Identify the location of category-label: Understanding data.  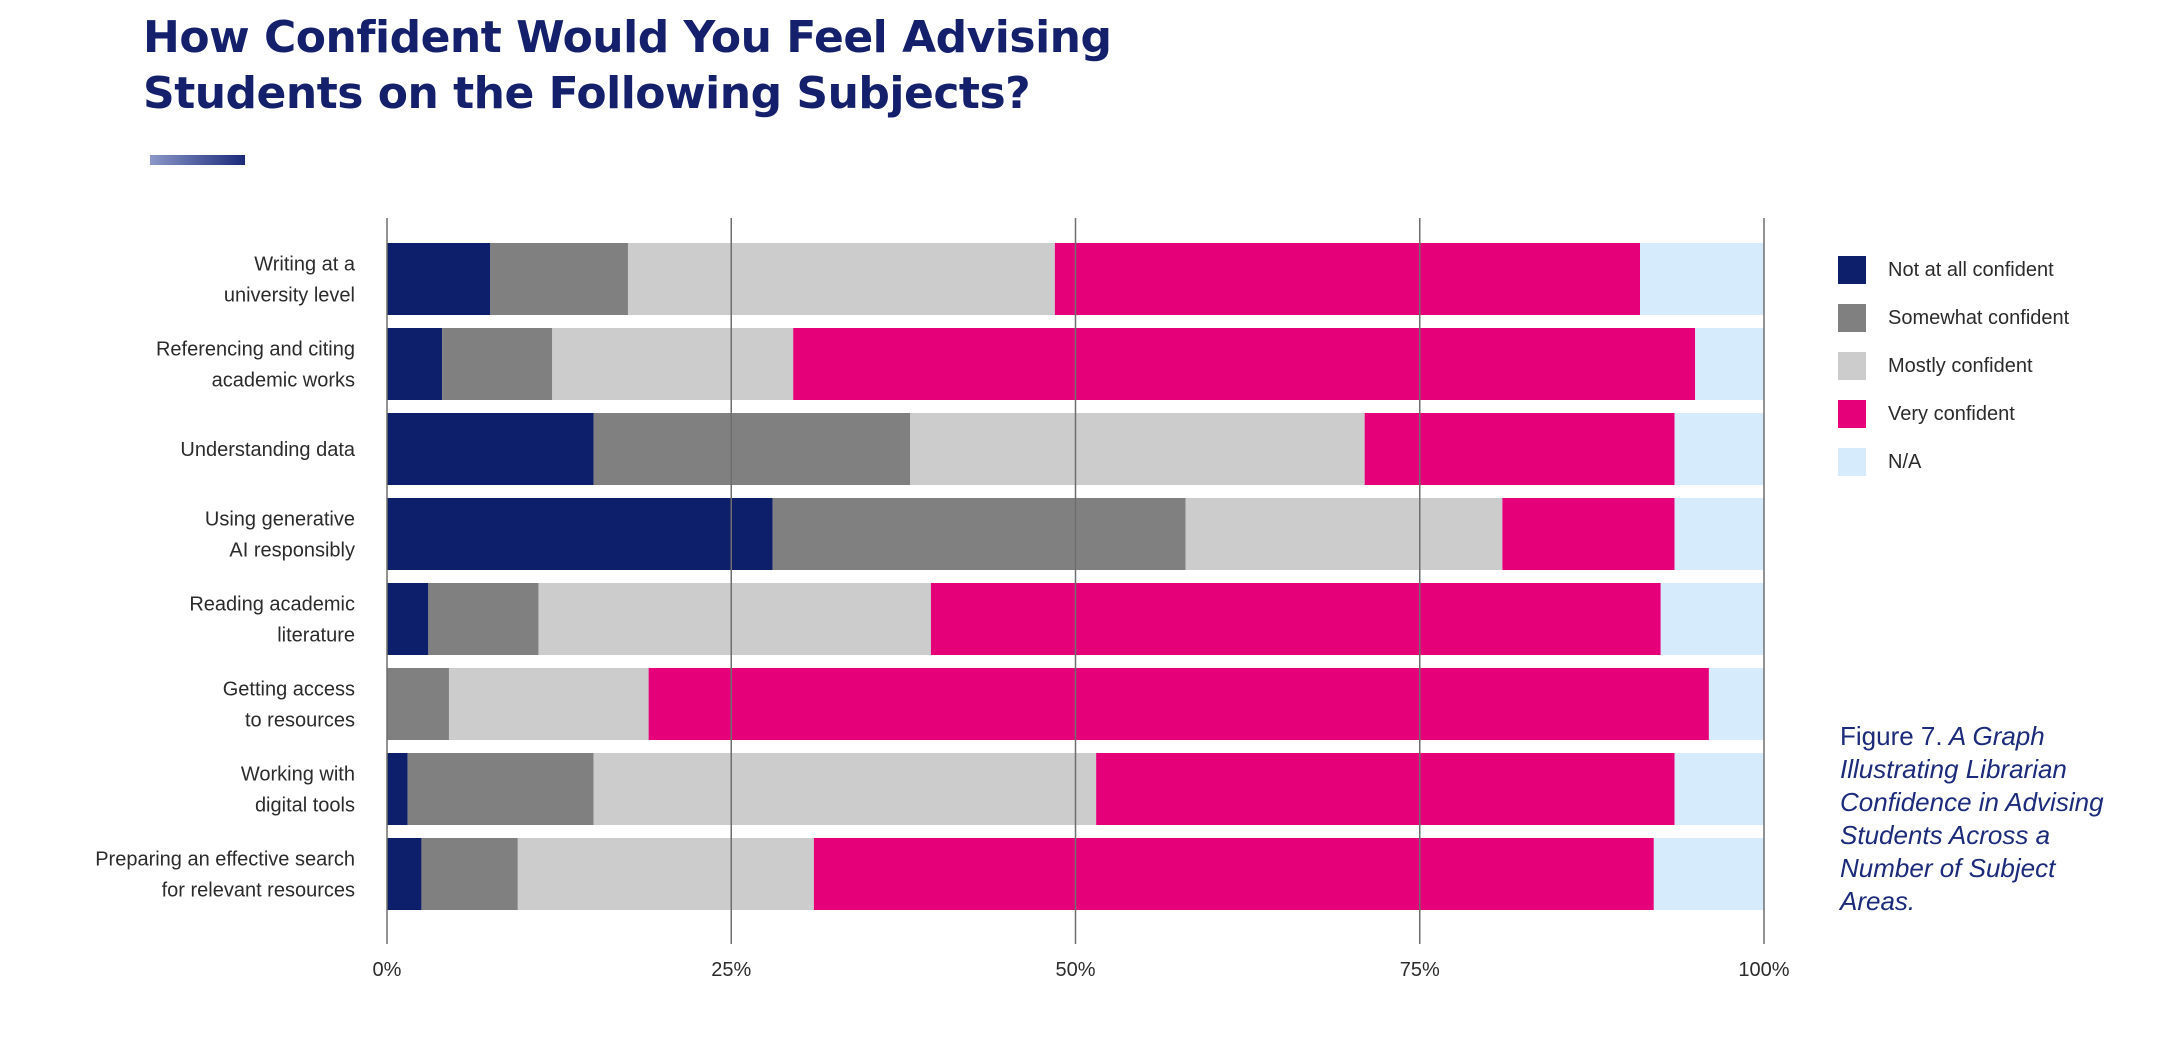
(267, 450).